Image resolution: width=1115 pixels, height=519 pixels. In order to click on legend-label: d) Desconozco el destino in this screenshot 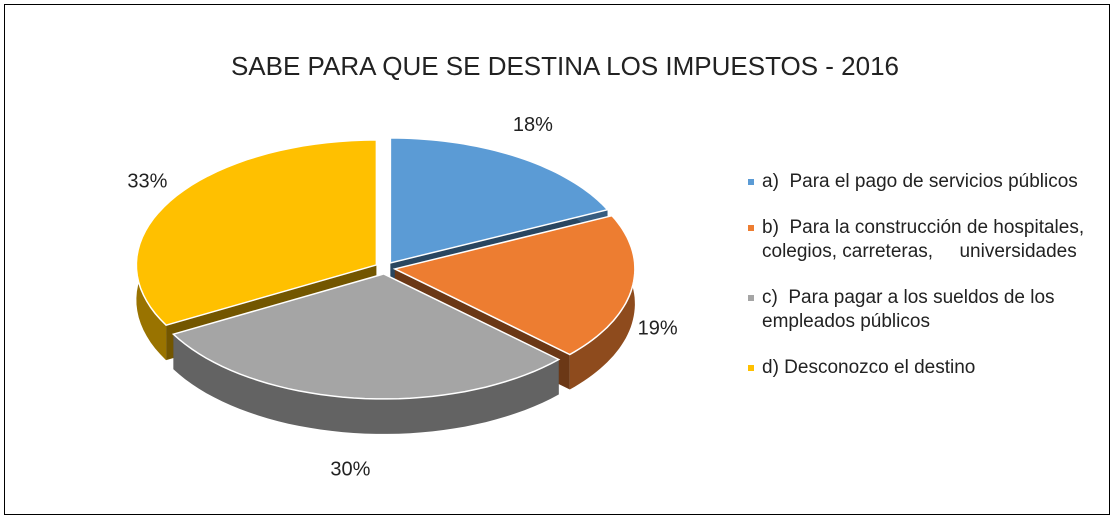, I will do `click(869, 367)`.